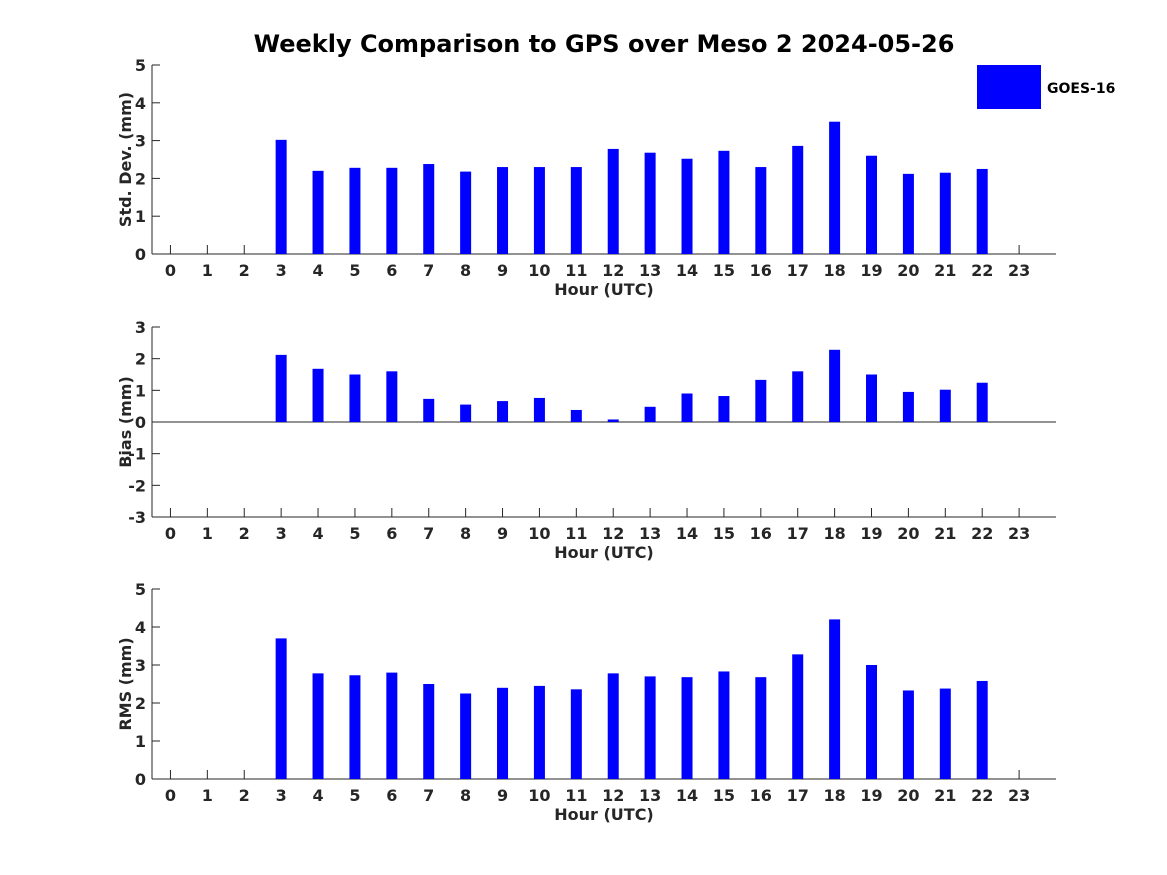 The height and width of the screenshot is (875, 1167). Describe the element at coordinates (945, 533) in the screenshot. I see `x-tick-label: 21` at that location.